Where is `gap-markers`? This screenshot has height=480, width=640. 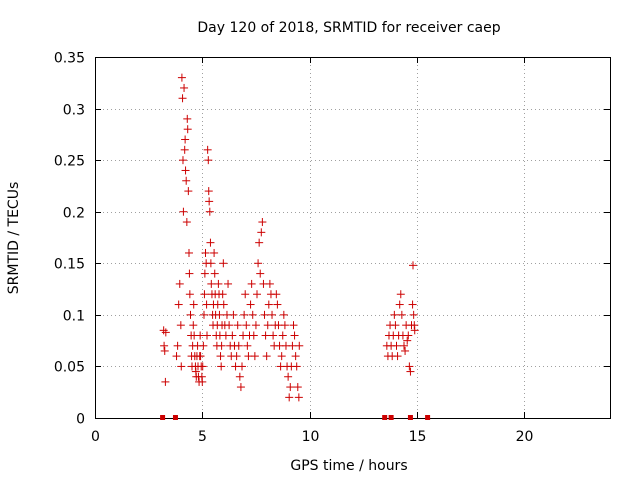 gap-markers is located at coordinates (295, 417).